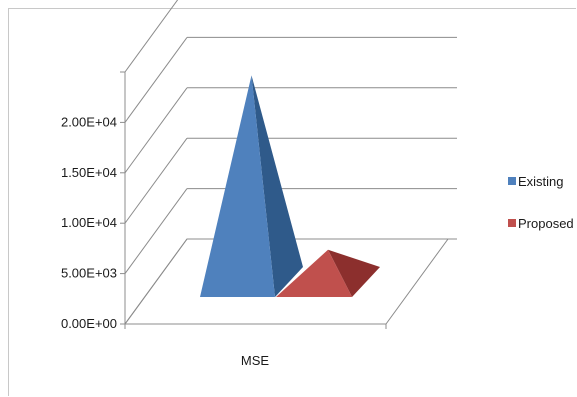 This screenshot has width=577, height=397. I want to click on legend-swatch-proposed, so click(512, 223).